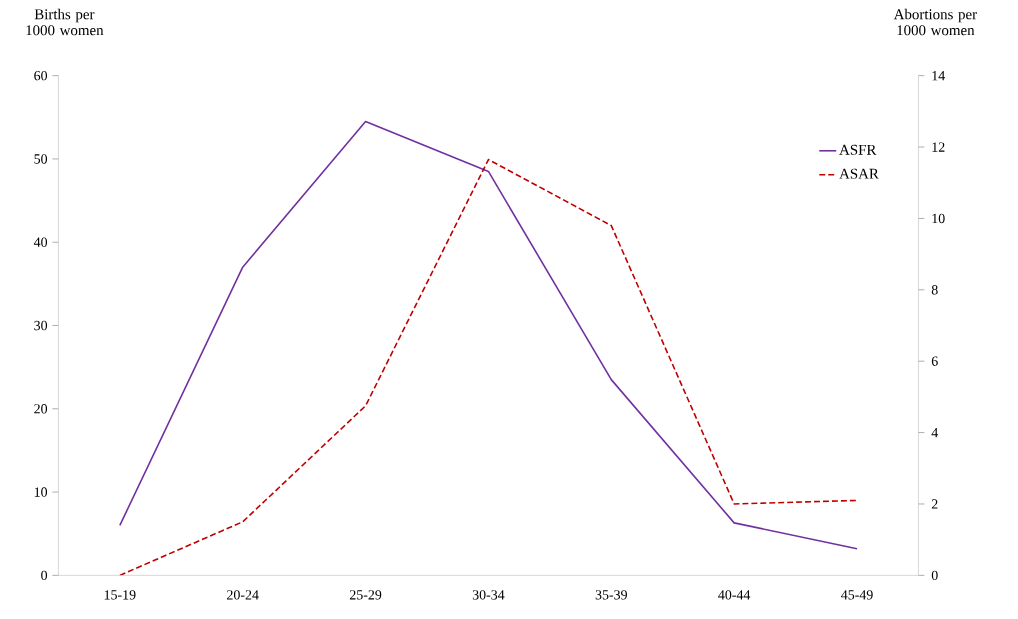  Describe the element at coordinates (41, 409) in the screenshot. I see `y-tick-label: 20` at that location.